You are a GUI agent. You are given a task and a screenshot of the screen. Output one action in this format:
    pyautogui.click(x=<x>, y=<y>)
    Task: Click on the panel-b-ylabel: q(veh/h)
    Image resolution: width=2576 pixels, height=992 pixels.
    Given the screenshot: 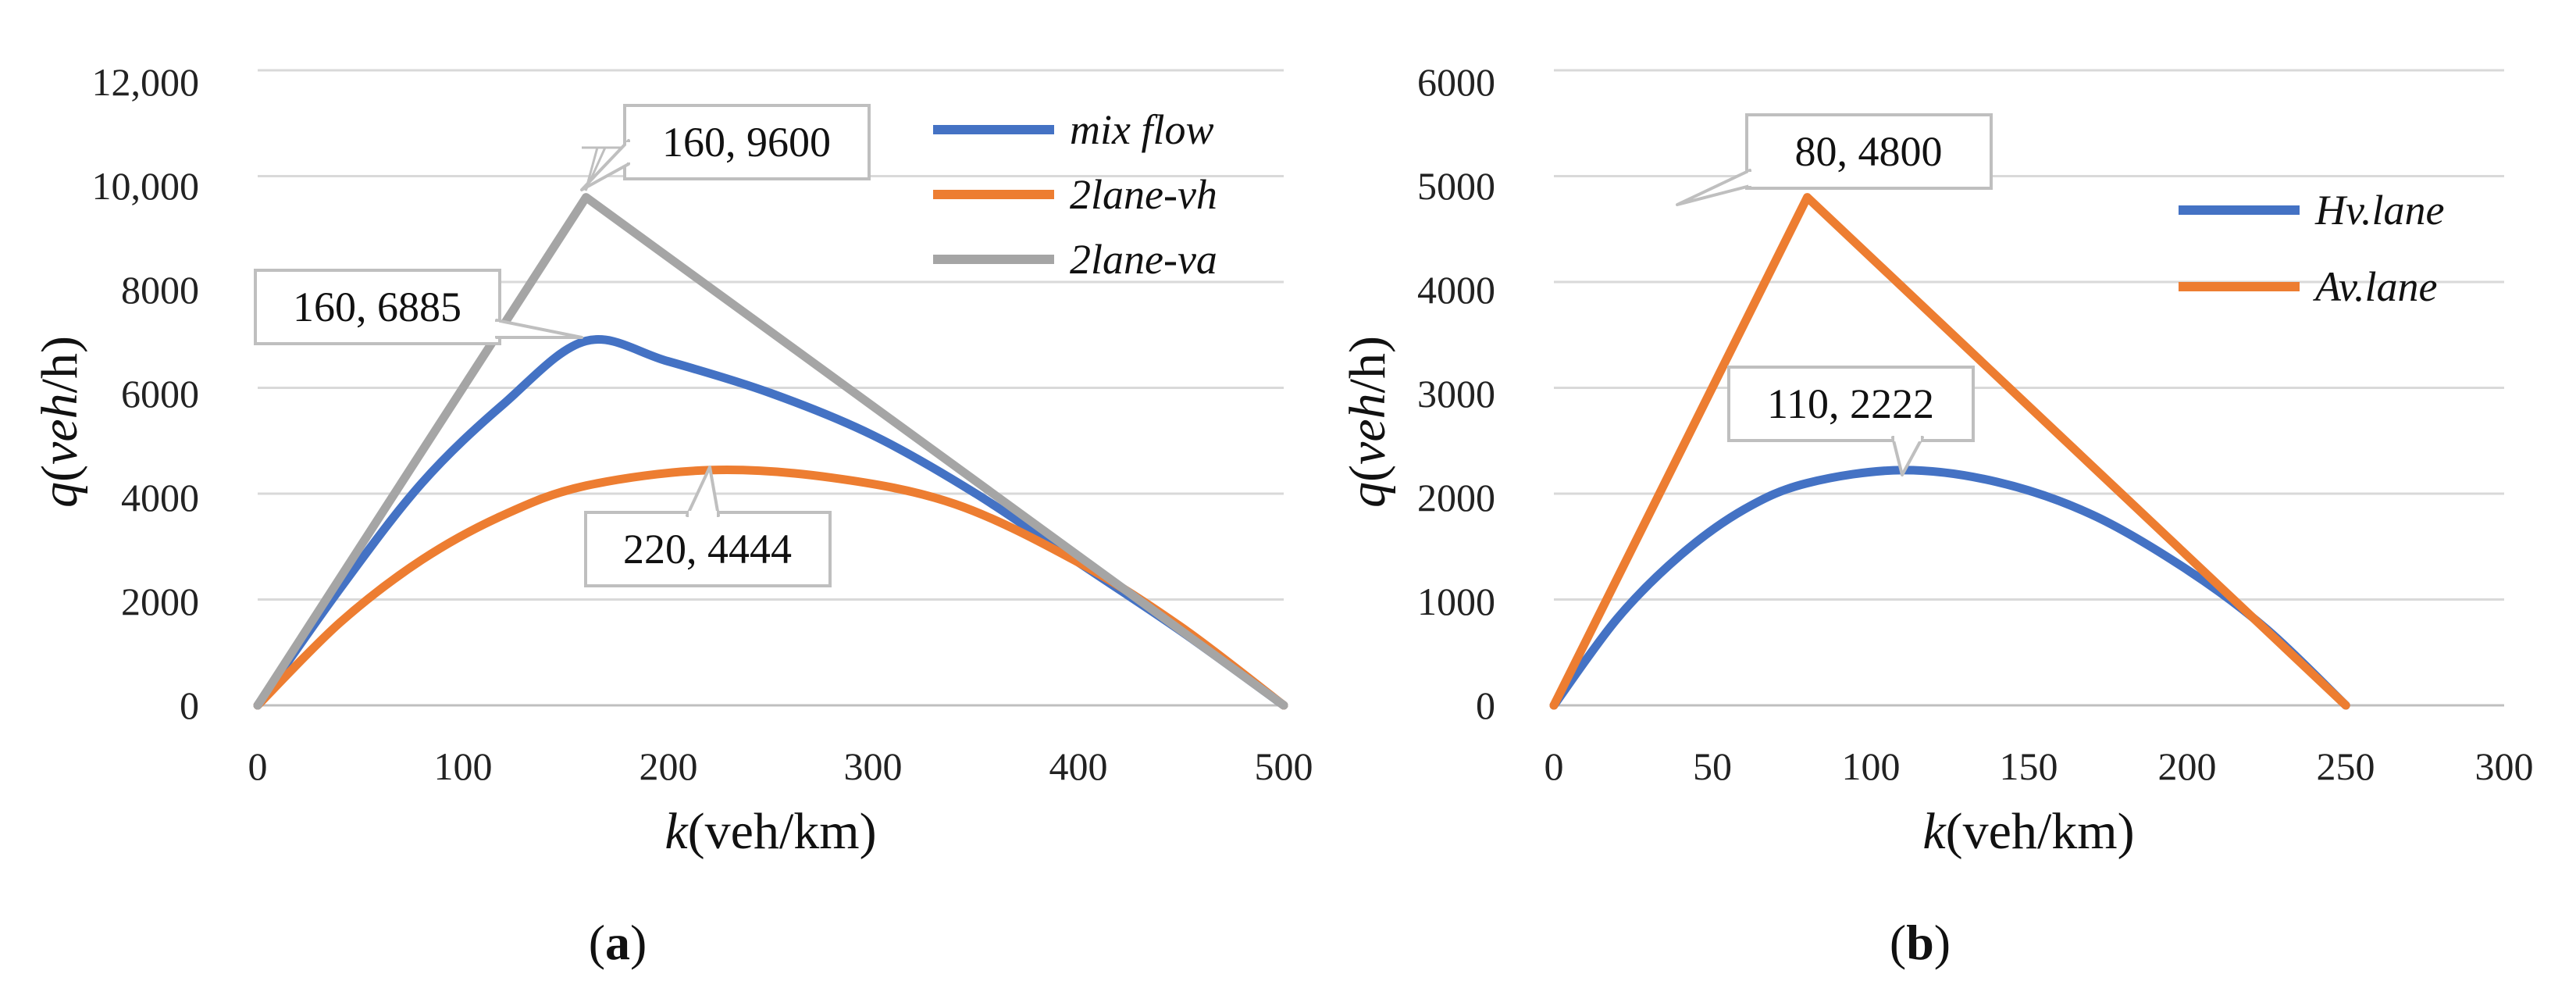 What is the action you would take?
    pyautogui.click(x=1367, y=422)
    